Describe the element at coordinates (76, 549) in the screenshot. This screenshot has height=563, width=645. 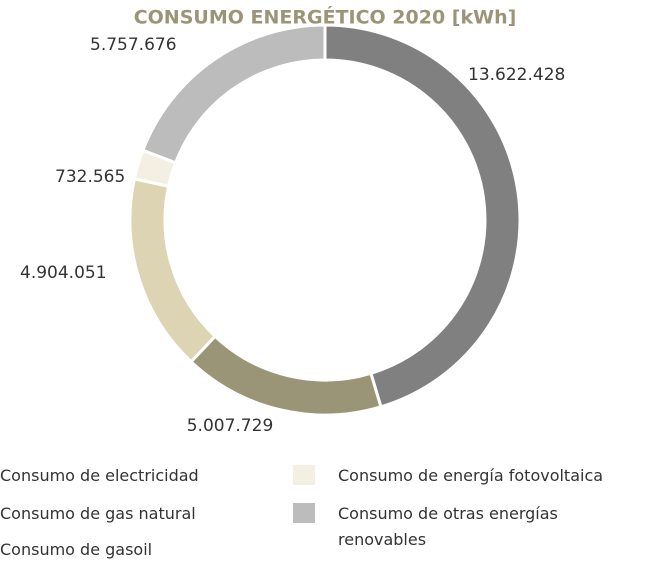
I see `legend-label: Consumo de gasoil` at that location.